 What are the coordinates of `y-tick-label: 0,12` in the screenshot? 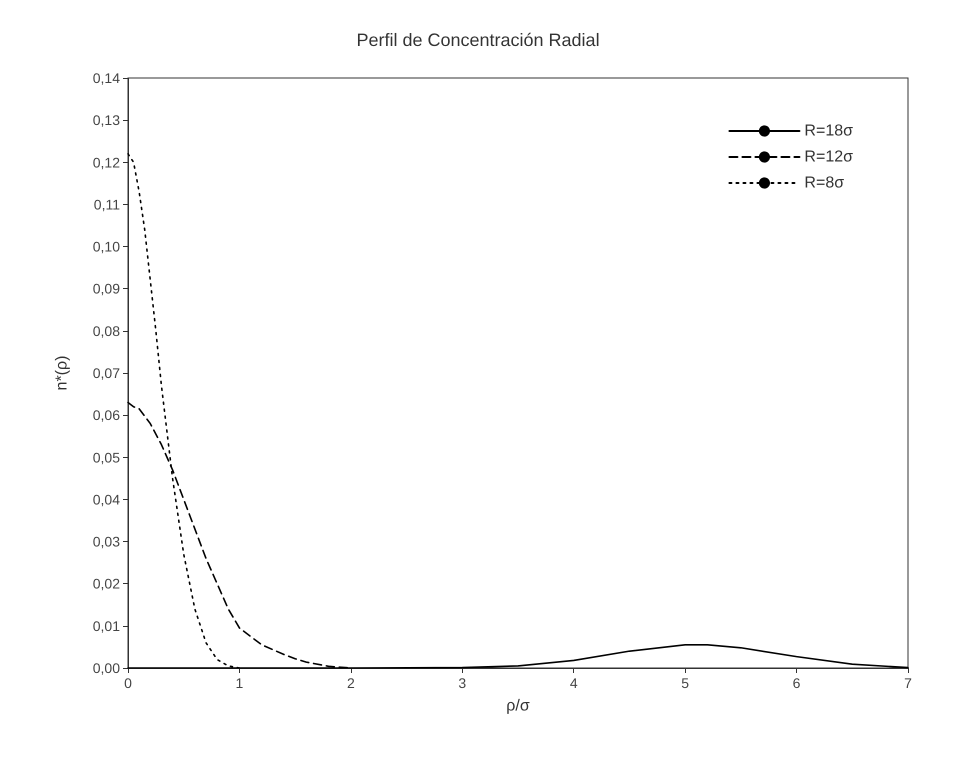 It's located at (106, 162).